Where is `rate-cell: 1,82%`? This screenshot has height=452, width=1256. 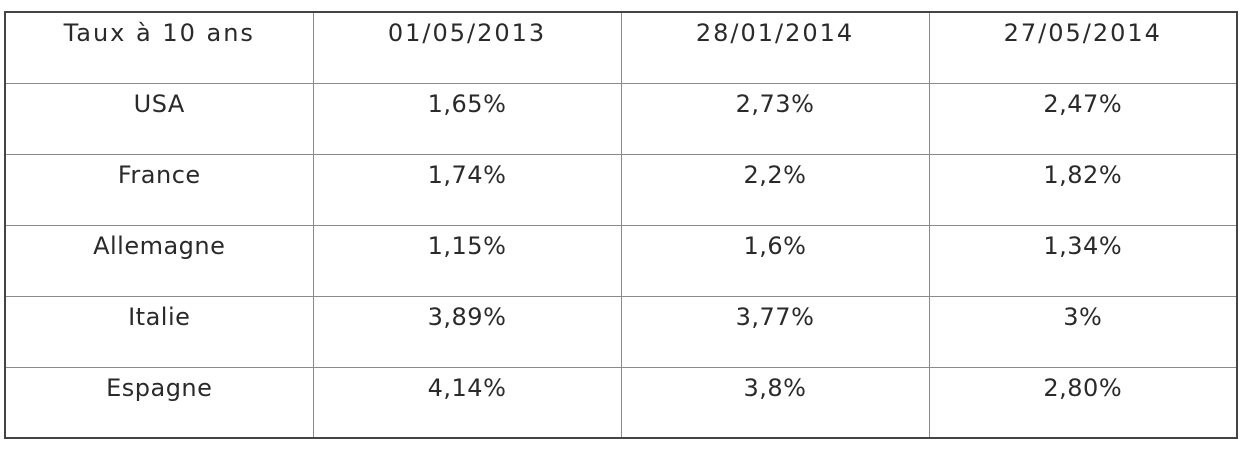
rate-cell: 1,82% is located at coordinates (1083, 189).